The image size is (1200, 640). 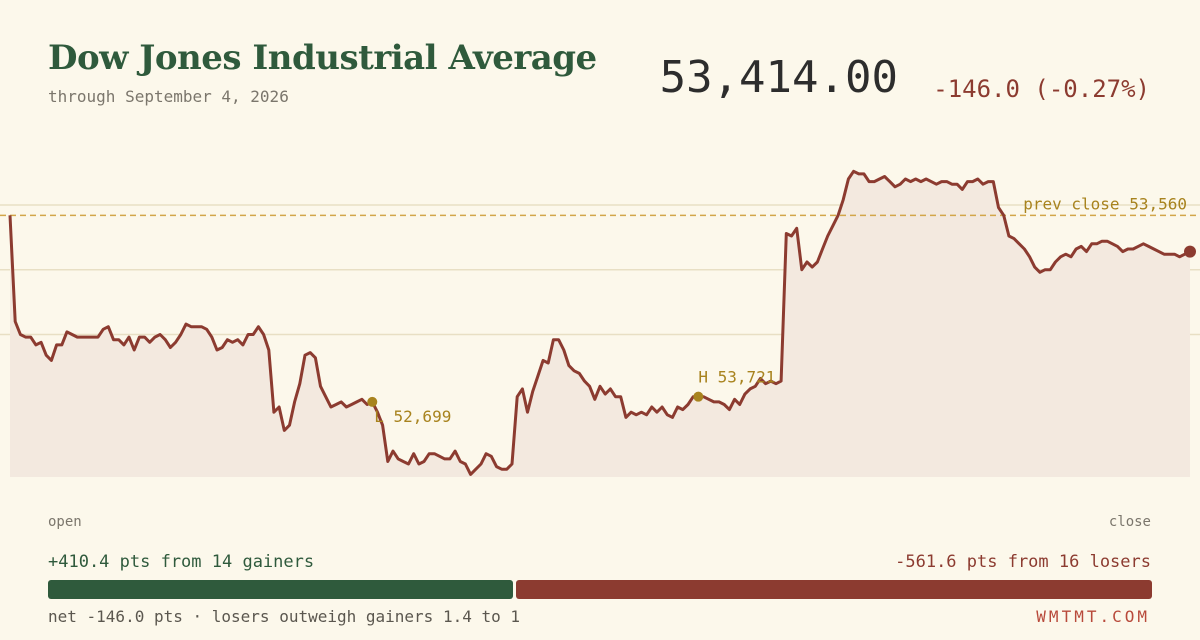 What do you see at coordinates (1190, 251) in the screenshot?
I see `close-marker` at bounding box center [1190, 251].